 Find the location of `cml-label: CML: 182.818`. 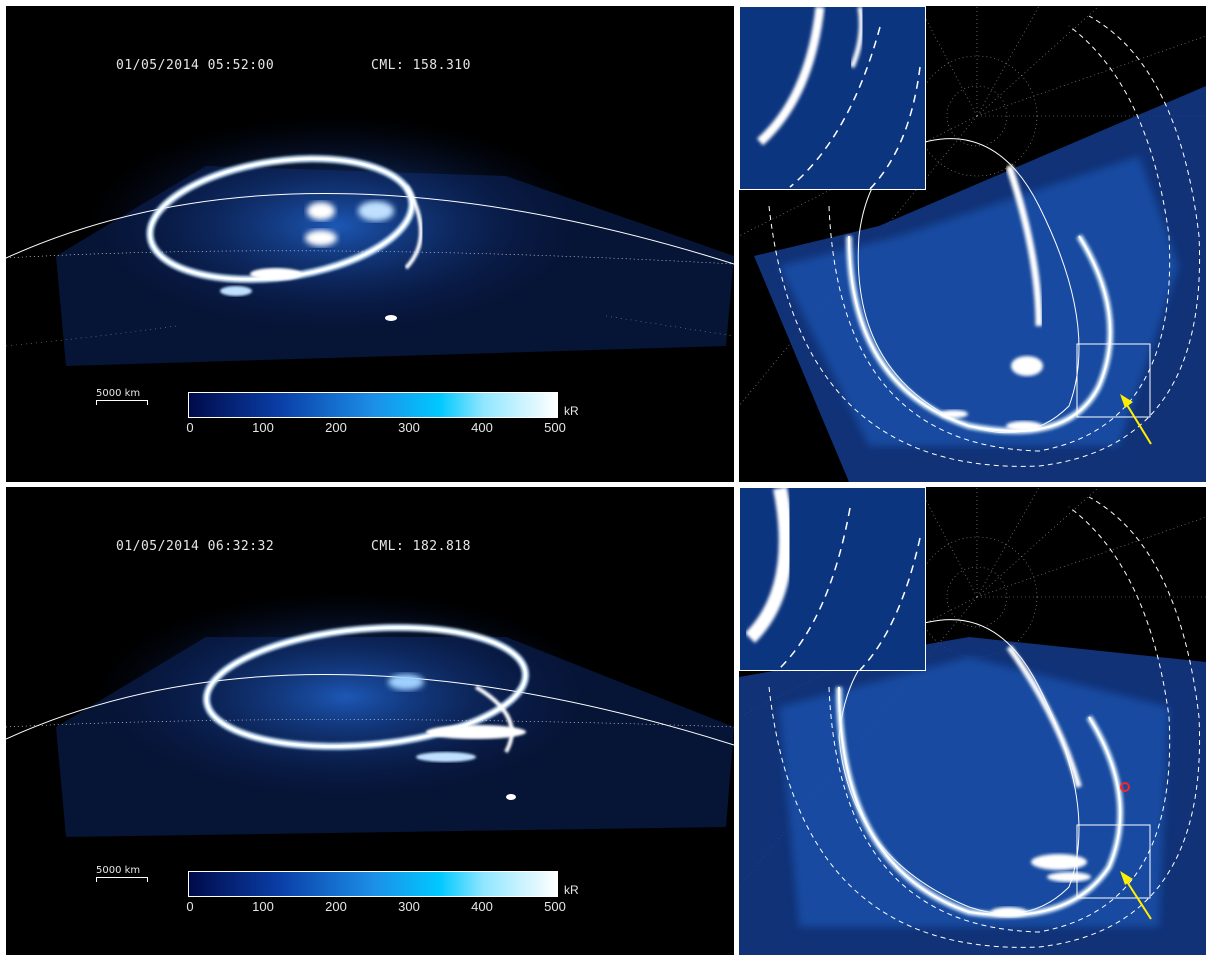

cml-label: CML: 182.818 is located at coordinates (421, 546).